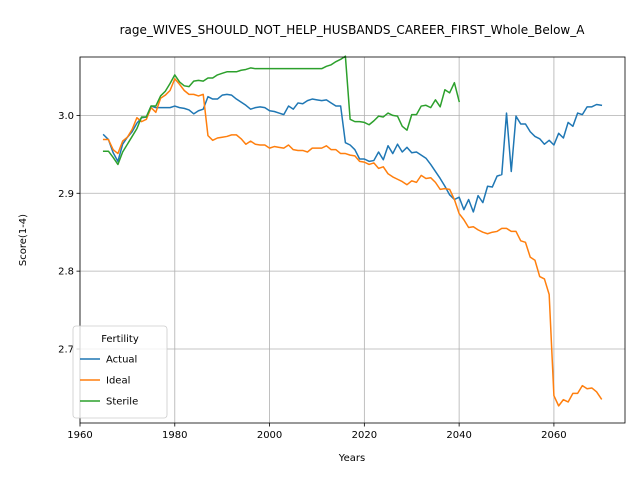  I want to click on y-tick-label: 3.0, so click(66, 116).